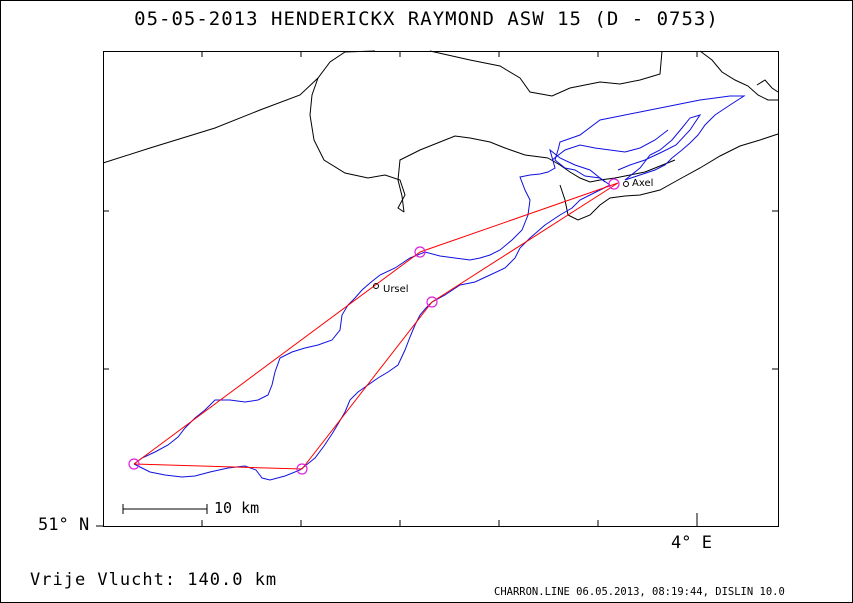  Describe the element at coordinates (64, 525) in the screenshot. I see `latitude-label: 51° N` at that location.